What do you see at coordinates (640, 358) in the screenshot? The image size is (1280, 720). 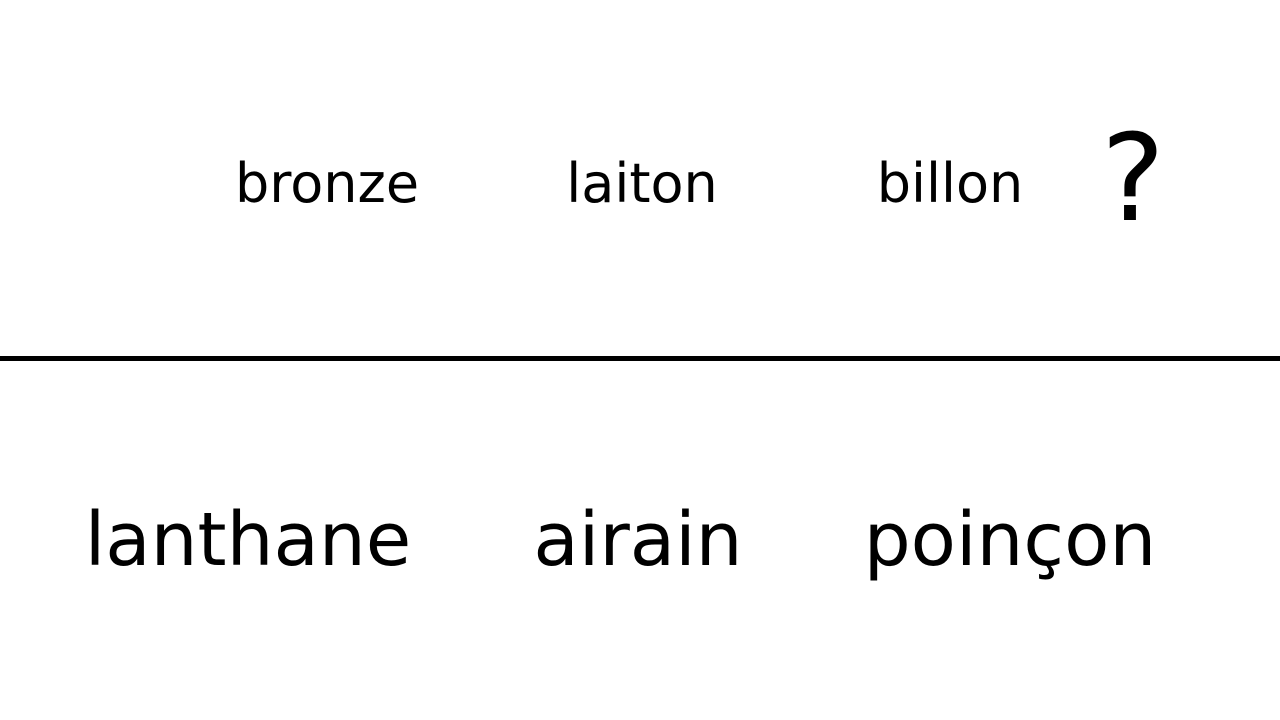 I see `horizontal-divider` at bounding box center [640, 358].